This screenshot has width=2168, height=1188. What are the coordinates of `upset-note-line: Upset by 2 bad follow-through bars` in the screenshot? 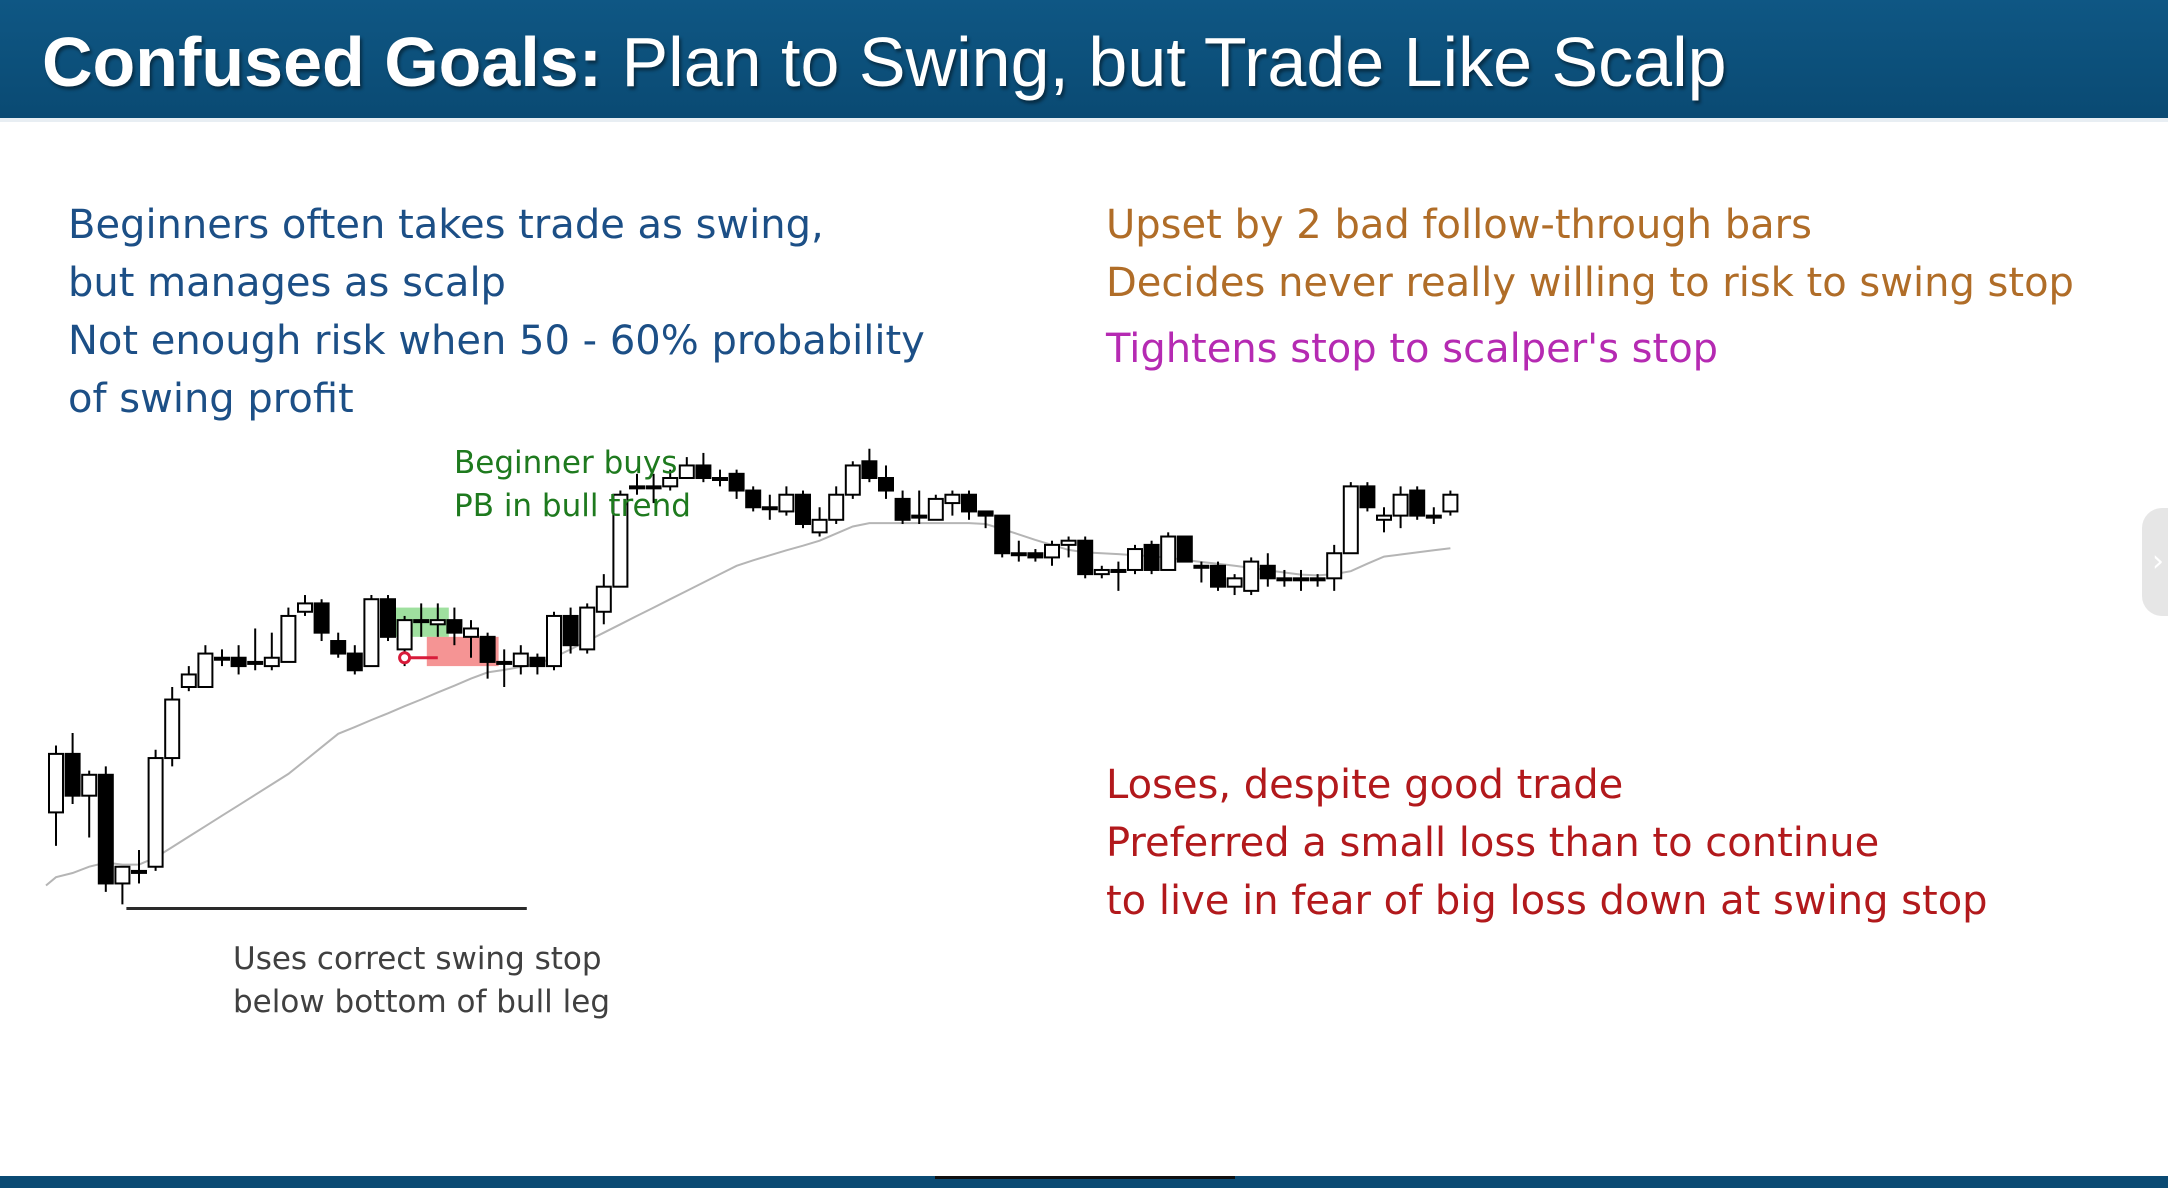 It's located at (1459, 225).